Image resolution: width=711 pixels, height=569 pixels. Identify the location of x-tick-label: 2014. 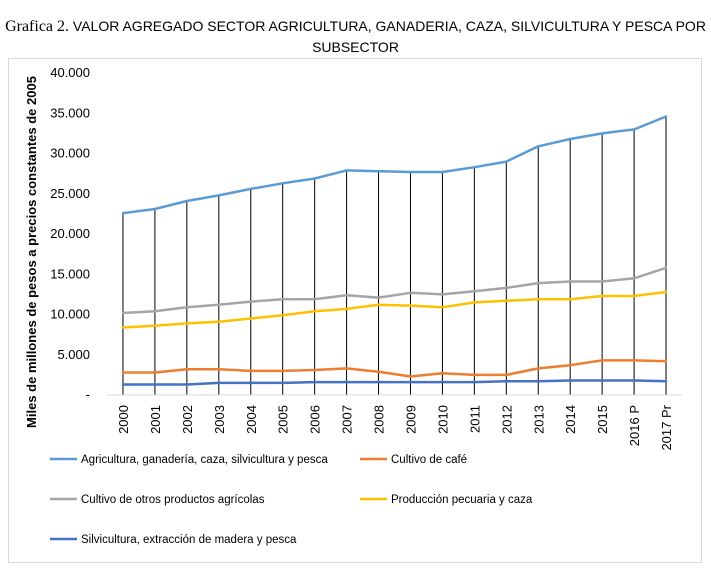
(570, 419).